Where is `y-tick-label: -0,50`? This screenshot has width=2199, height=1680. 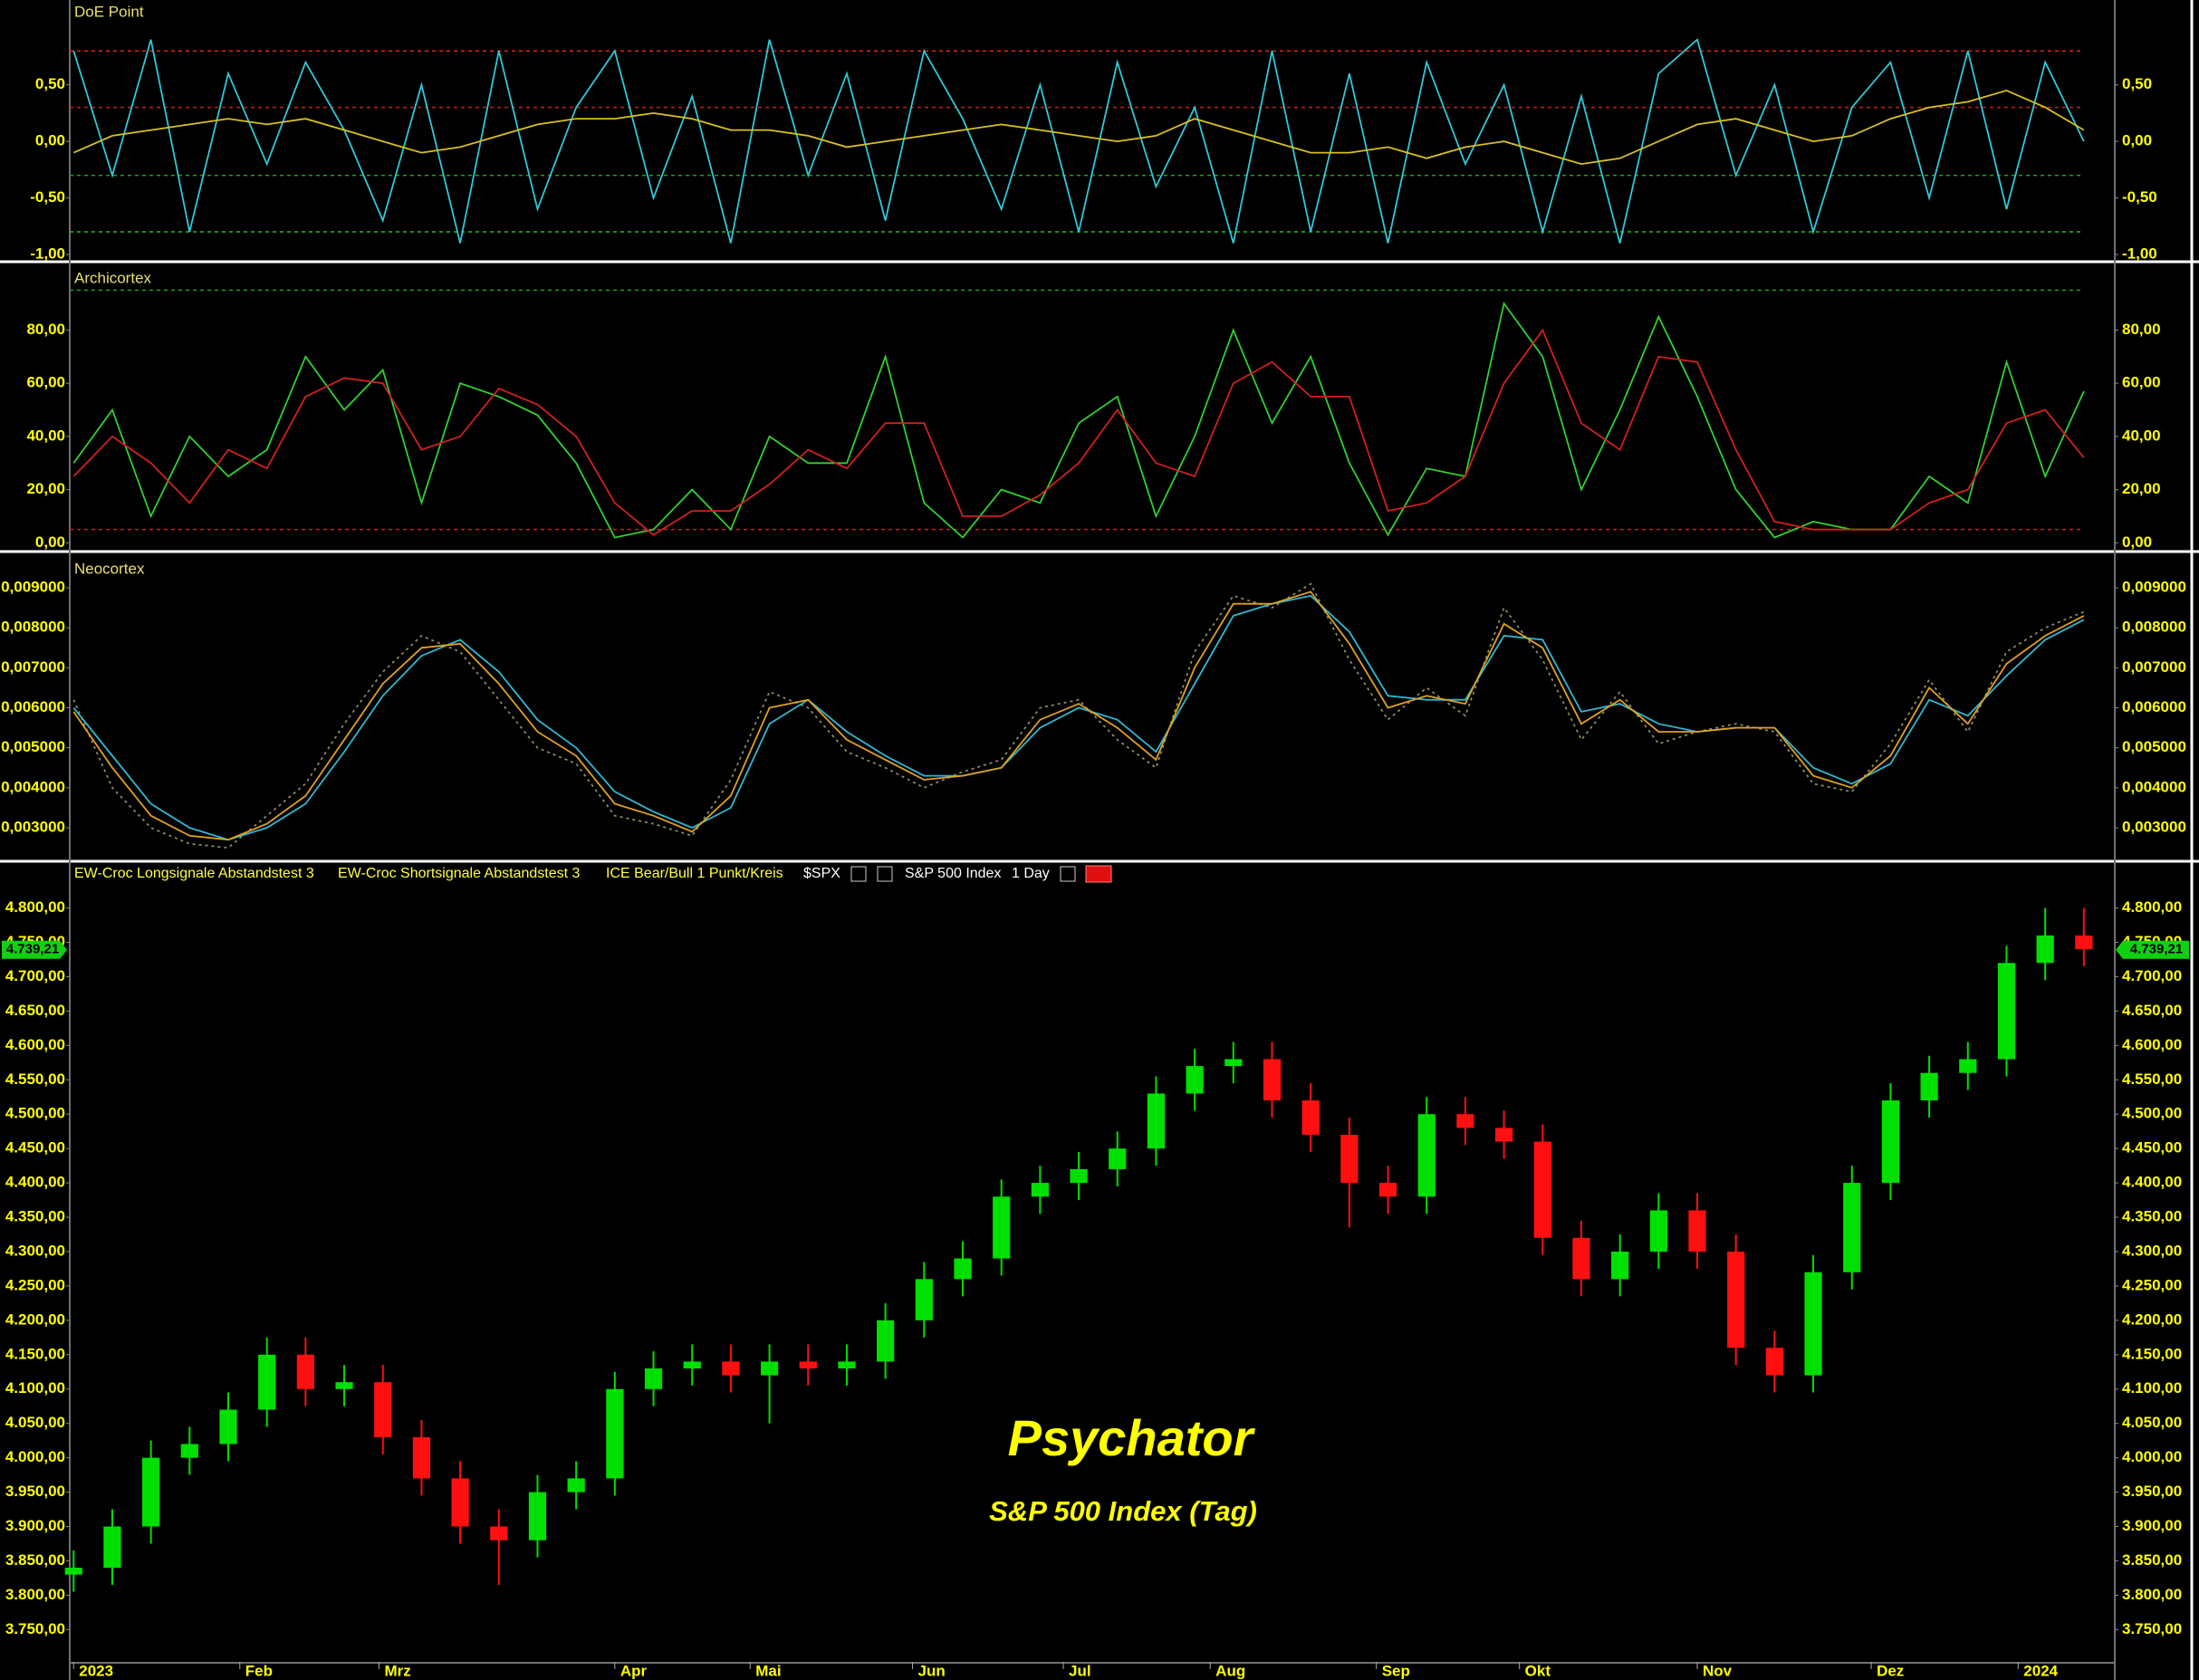 y-tick-label: -0,50 is located at coordinates (47, 197).